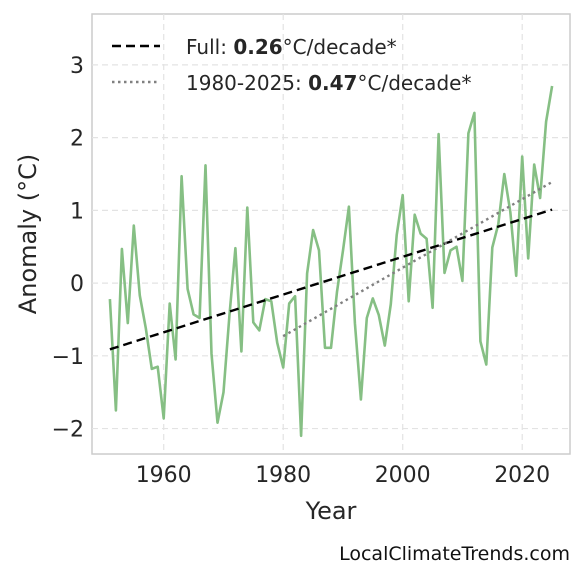 The height and width of the screenshot is (580, 585). What do you see at coordinates (328, 83) in the screenshot?
I see `legend-label-recent: 1980-2025: 0.47°C/decade*` at bounding box center [328, 83].